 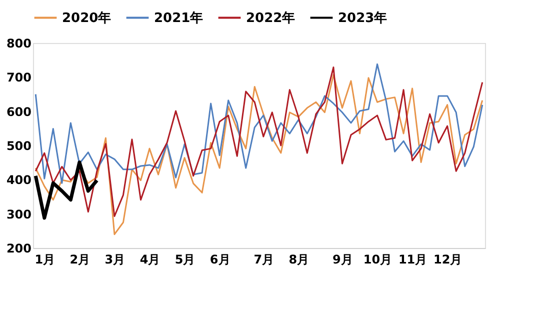 I want to click on x-tick-label: 12月, so click(x=447, y=259).